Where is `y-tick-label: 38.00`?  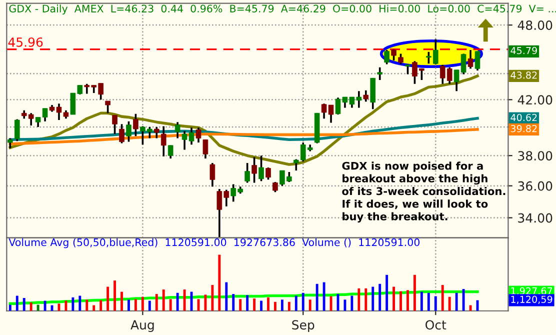 y-tick-label: 38.00 is located at coordinates (535, 156).